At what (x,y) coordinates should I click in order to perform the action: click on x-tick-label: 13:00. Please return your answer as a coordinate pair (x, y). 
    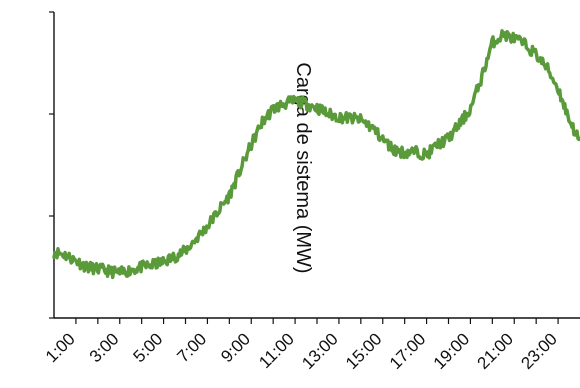
    Looking at the image, I should click on (320, 351).